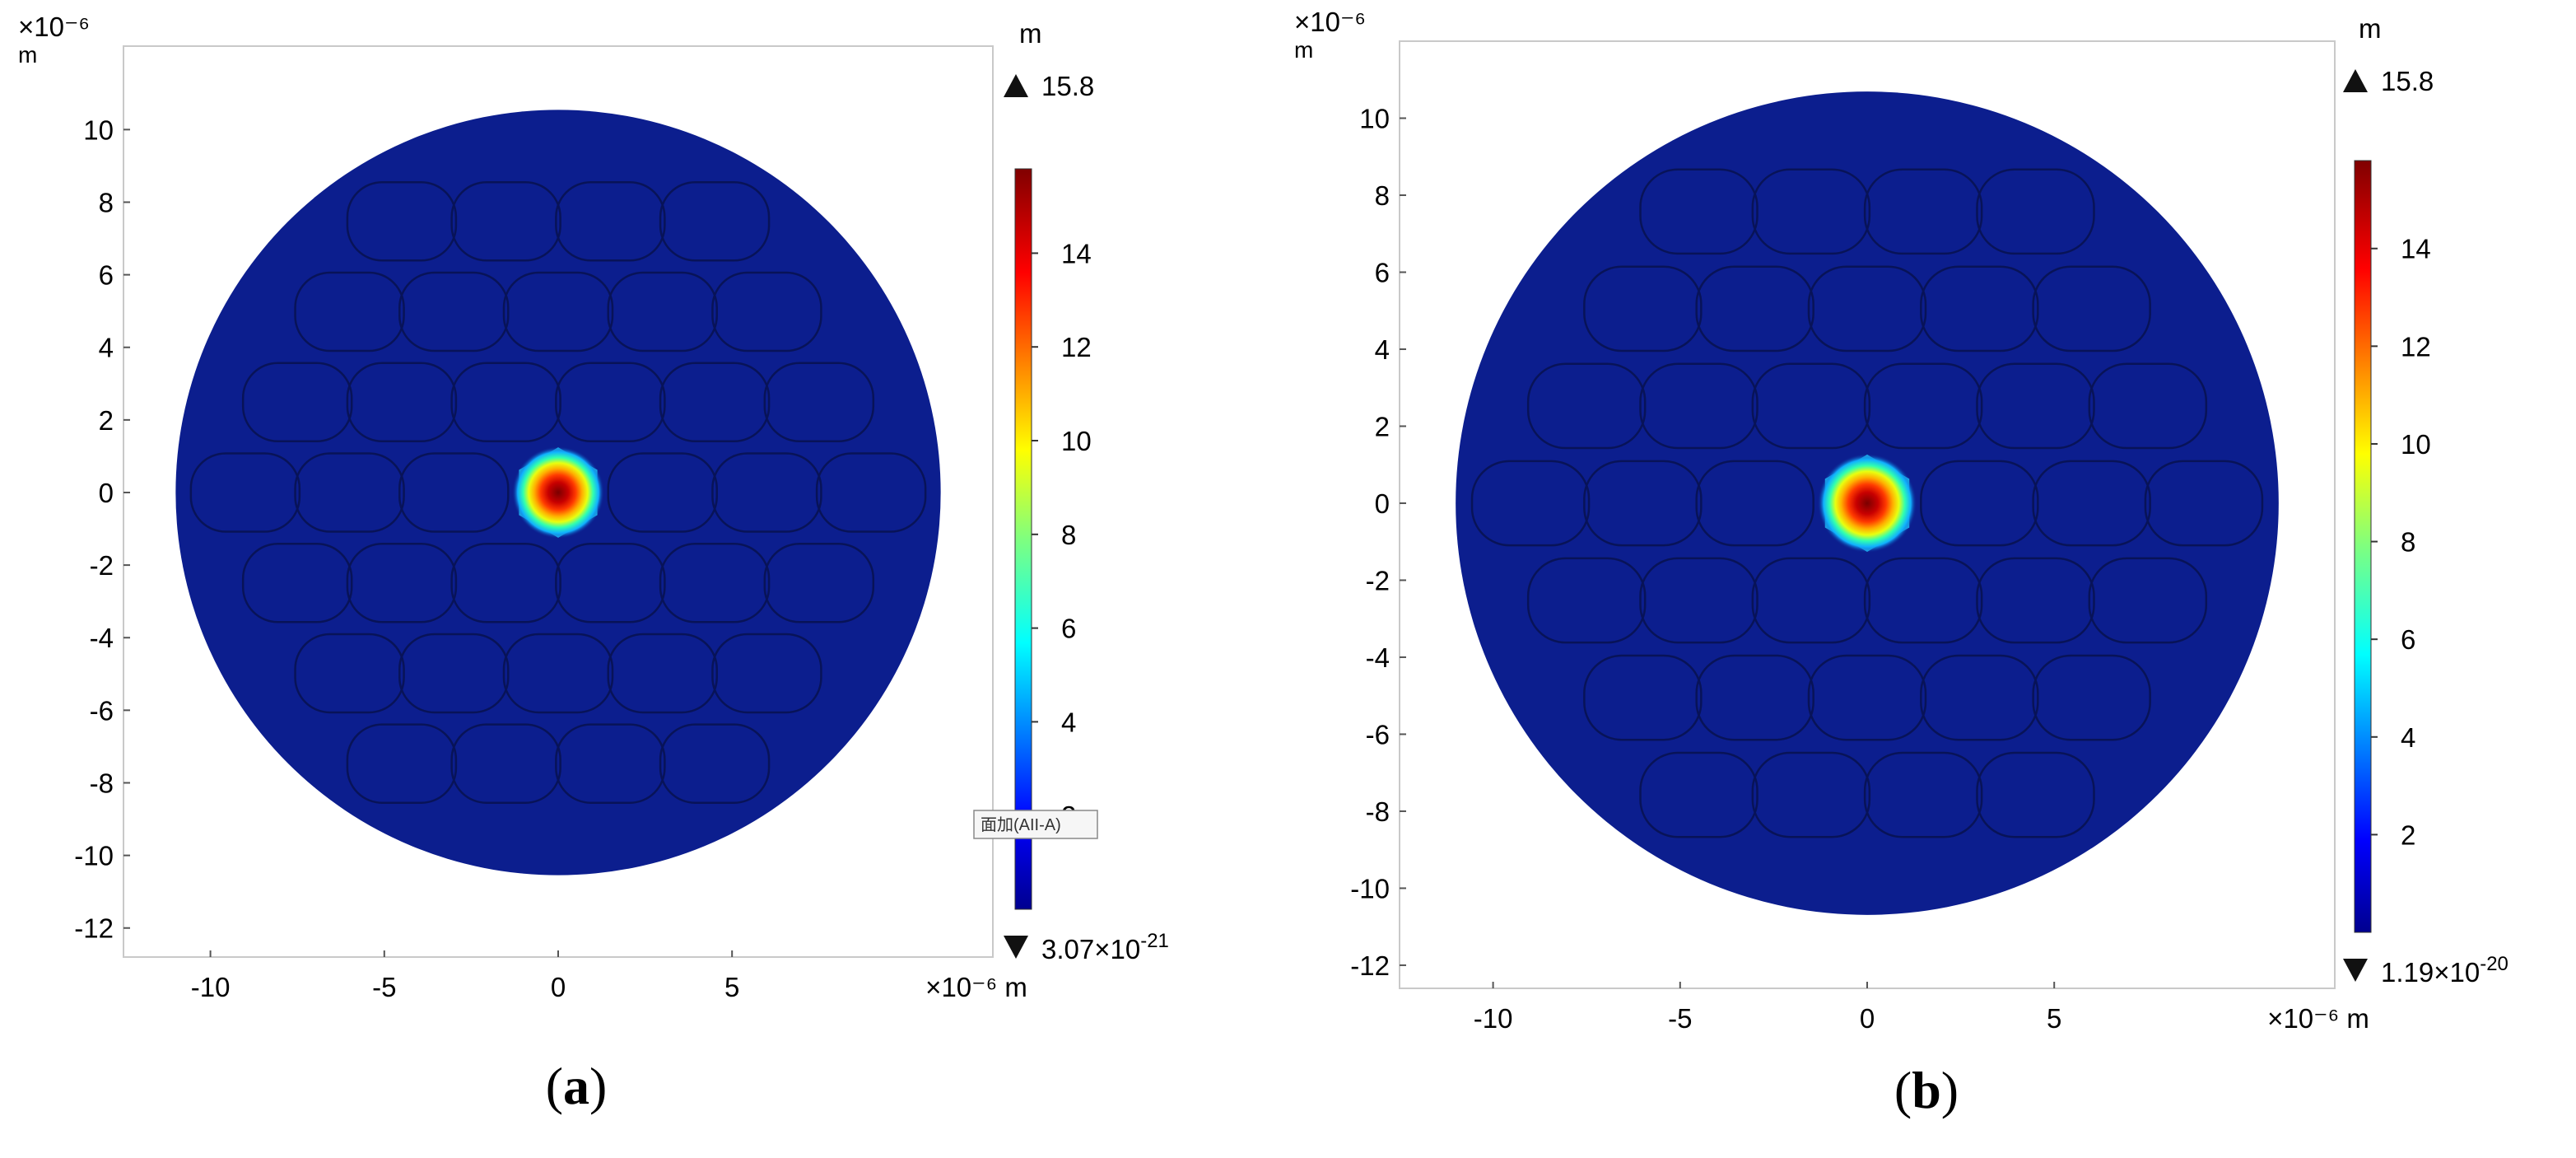 The image size is (2576, 1158). What do you see at coordinates (2054, 1018) in the screenshot?
I see `x-tick-label: 5` at bounding box center [2054, 1018].